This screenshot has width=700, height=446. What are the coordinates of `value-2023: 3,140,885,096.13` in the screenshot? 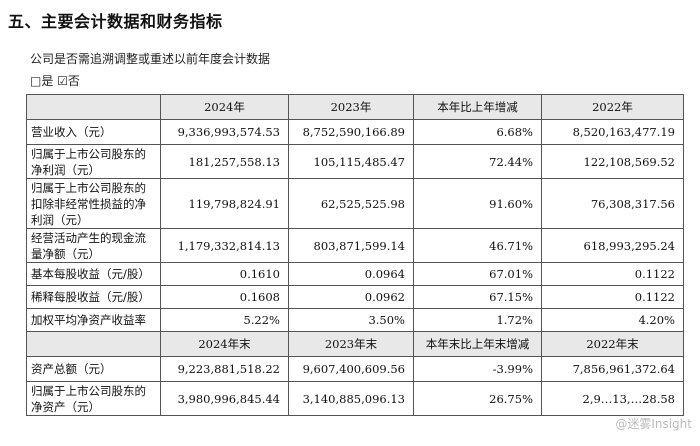 It's located at (351, 398).